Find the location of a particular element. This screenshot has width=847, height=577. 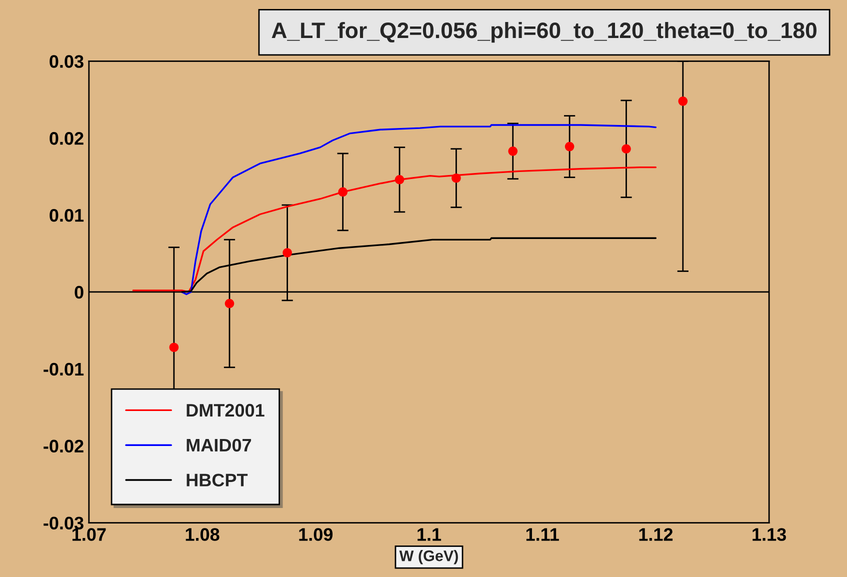

x-axis-title: W (GeV) is located at coordinates (428, 557).